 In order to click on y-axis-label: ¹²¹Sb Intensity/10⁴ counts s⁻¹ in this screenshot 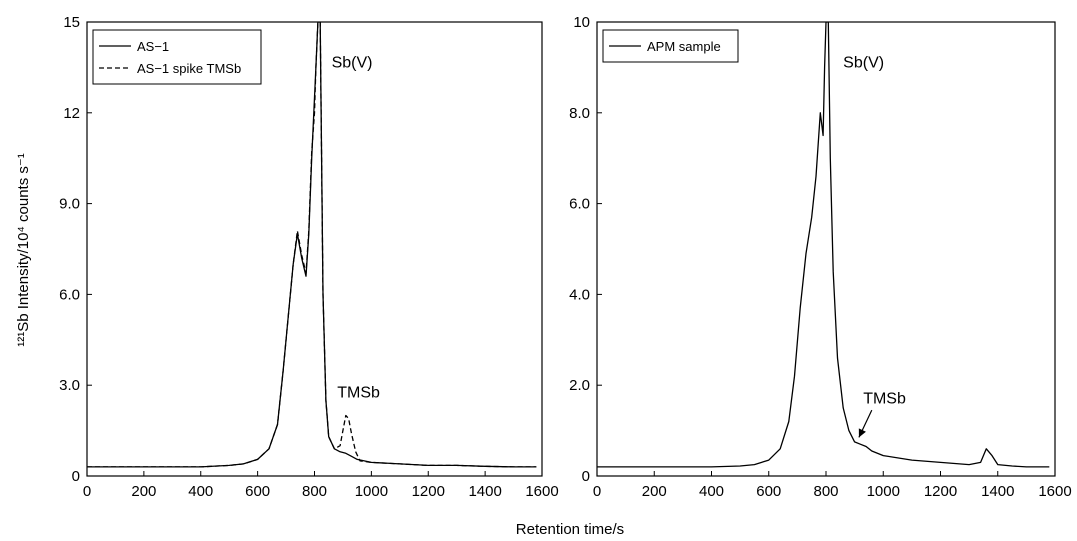, I will do `click(23, 250)`.